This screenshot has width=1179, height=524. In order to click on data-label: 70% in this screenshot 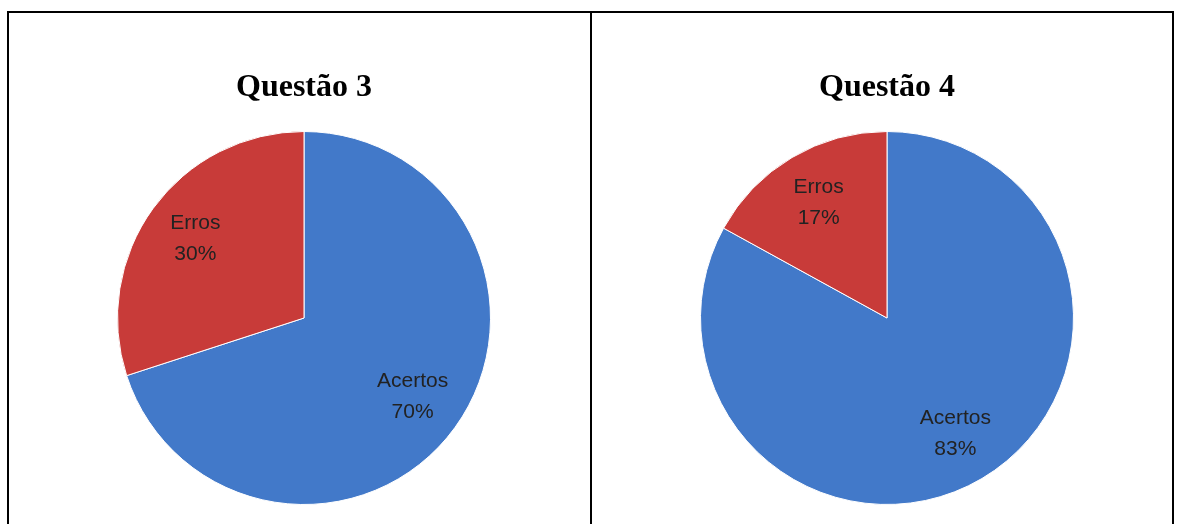, I will do `click(412, 411)`.